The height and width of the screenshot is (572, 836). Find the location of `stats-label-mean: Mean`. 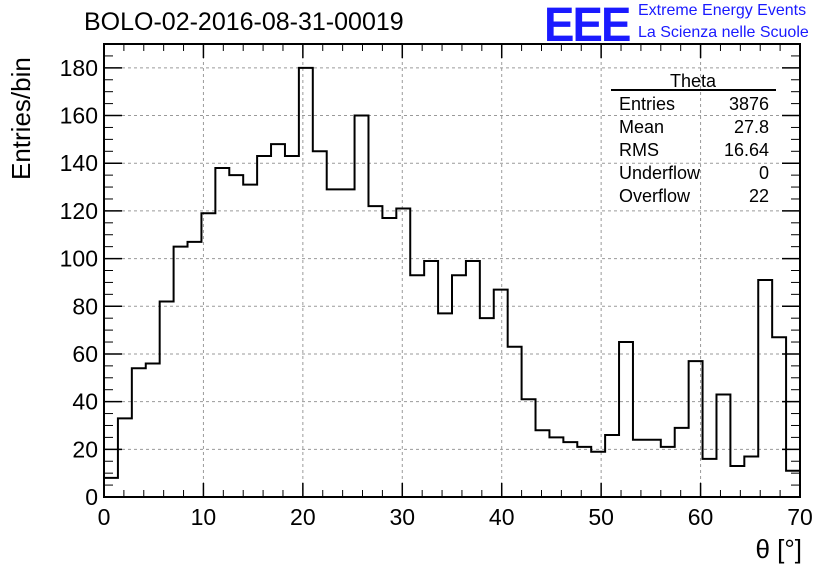

stats-label-mean: Mean is located at coordinates (641, 127).